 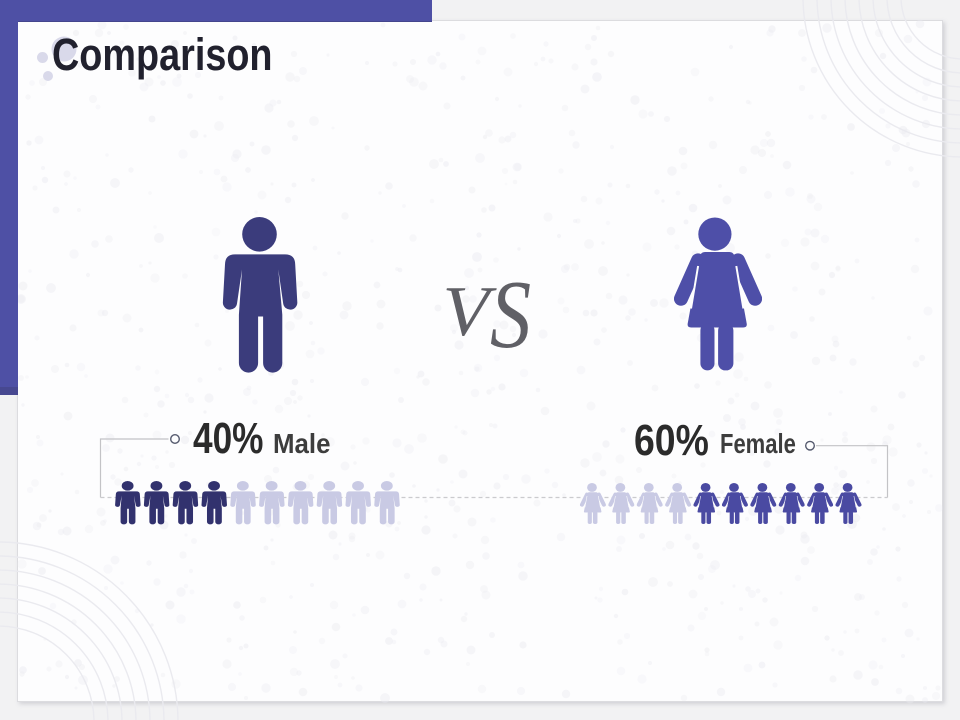 What do you see at coordinates (470, 311) in the screenshot?
I see `svg-text: V` at bounding box center [470, 311].